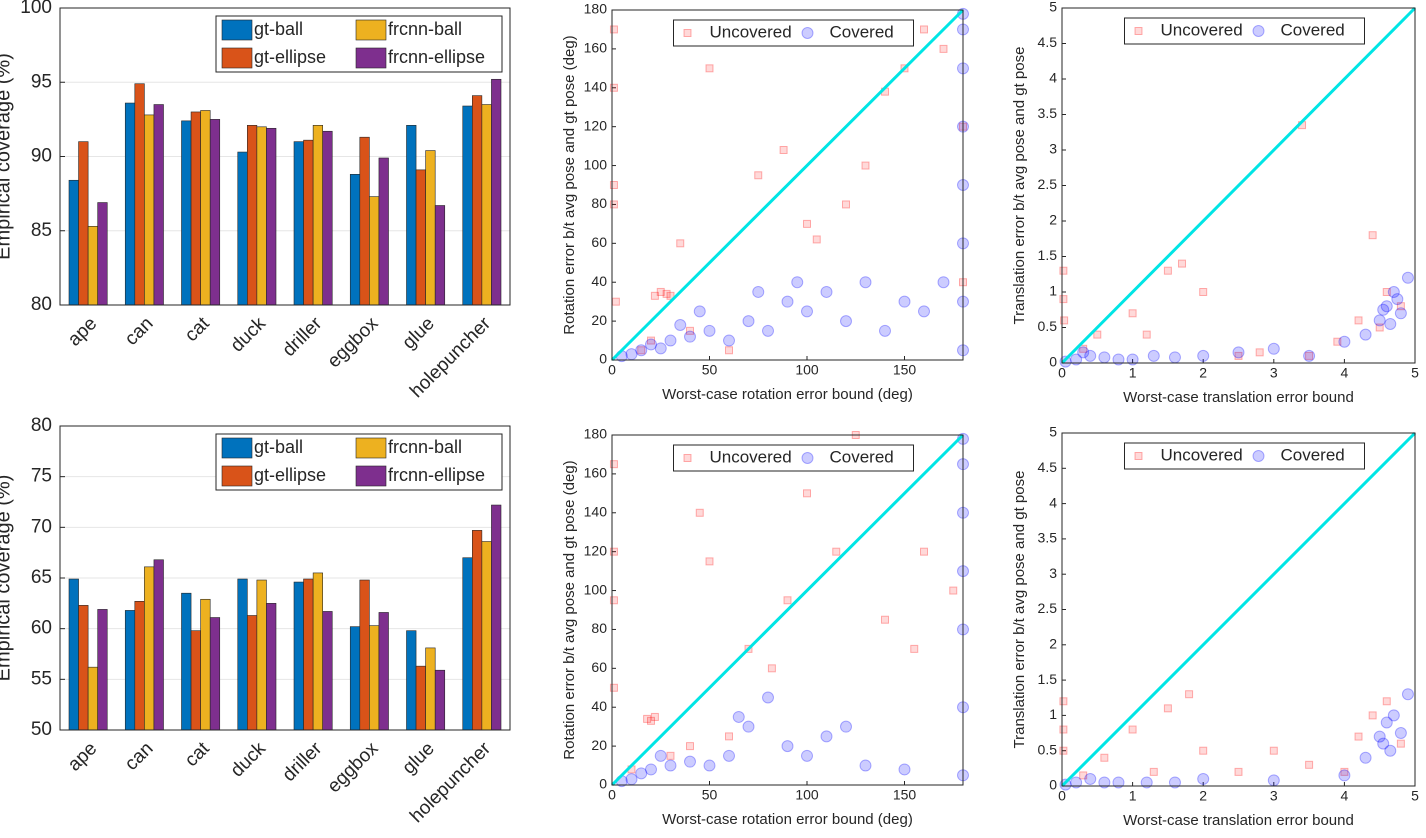 The width and height of the screenshot is (1426, 838). Describe the element at coordinates (371, 58) in the screenshot. I see `legend-swatch` at that location.